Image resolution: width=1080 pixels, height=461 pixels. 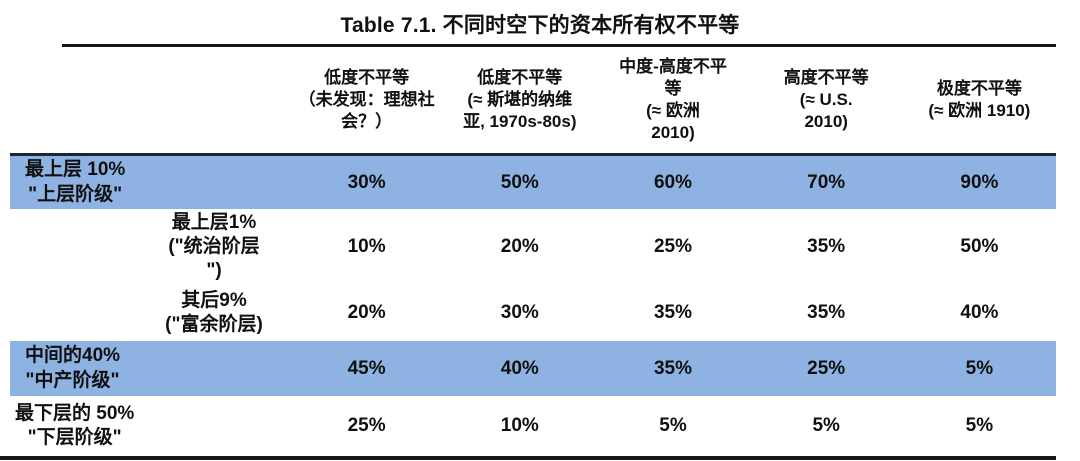 What do you see at coordinates (150, 247) in the screenshot?
I see `row-label-top1: 最上层1% ("统治阶层 ")` at bounding box center [150, 247].